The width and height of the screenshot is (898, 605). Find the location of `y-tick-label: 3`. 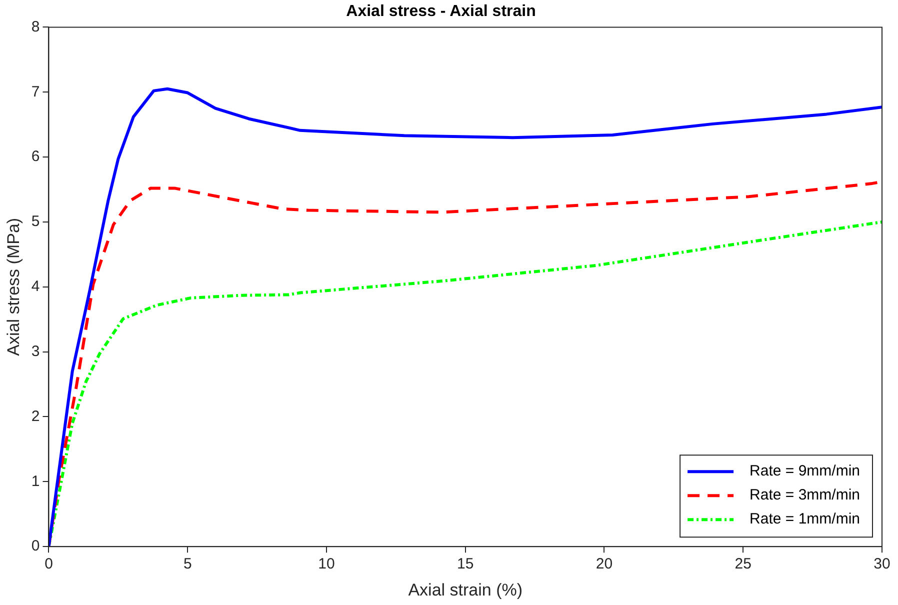

y-tick-label: 3 is located at coordinates (35, 351).